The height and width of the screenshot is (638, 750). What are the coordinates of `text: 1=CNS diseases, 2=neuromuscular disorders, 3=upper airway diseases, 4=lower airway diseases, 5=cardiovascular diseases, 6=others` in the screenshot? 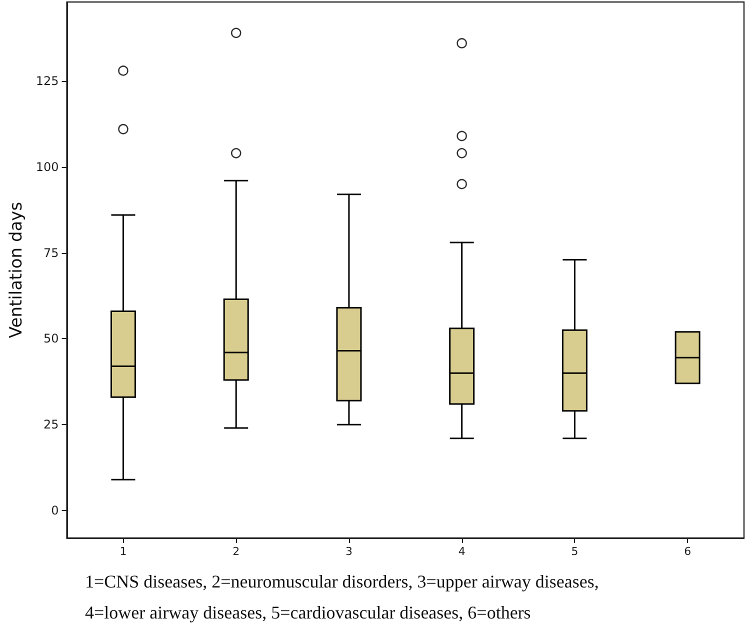 It's located at (344, 597).